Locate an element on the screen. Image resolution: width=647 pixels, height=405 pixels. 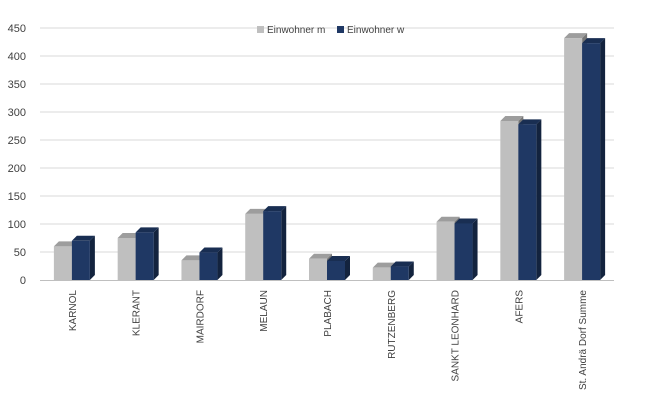
x-tick-label-sankt-leonhard: SANKT LEONHARD is located at coordinates (456, 336).